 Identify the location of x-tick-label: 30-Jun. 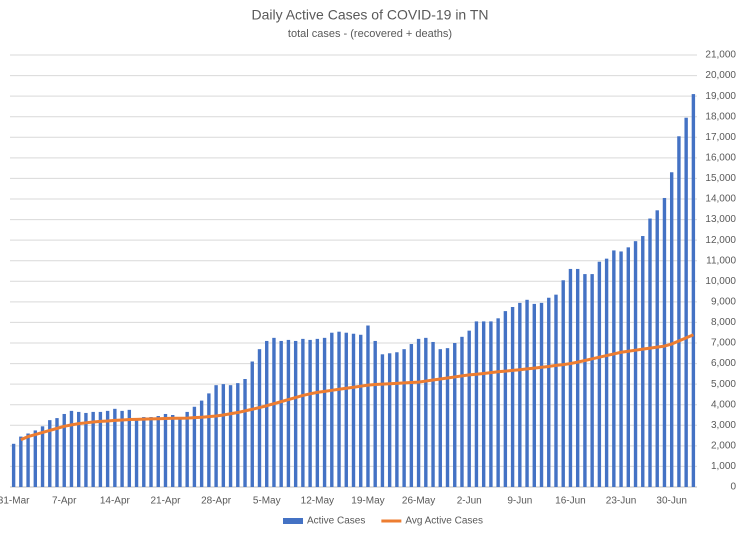
(671, 501).